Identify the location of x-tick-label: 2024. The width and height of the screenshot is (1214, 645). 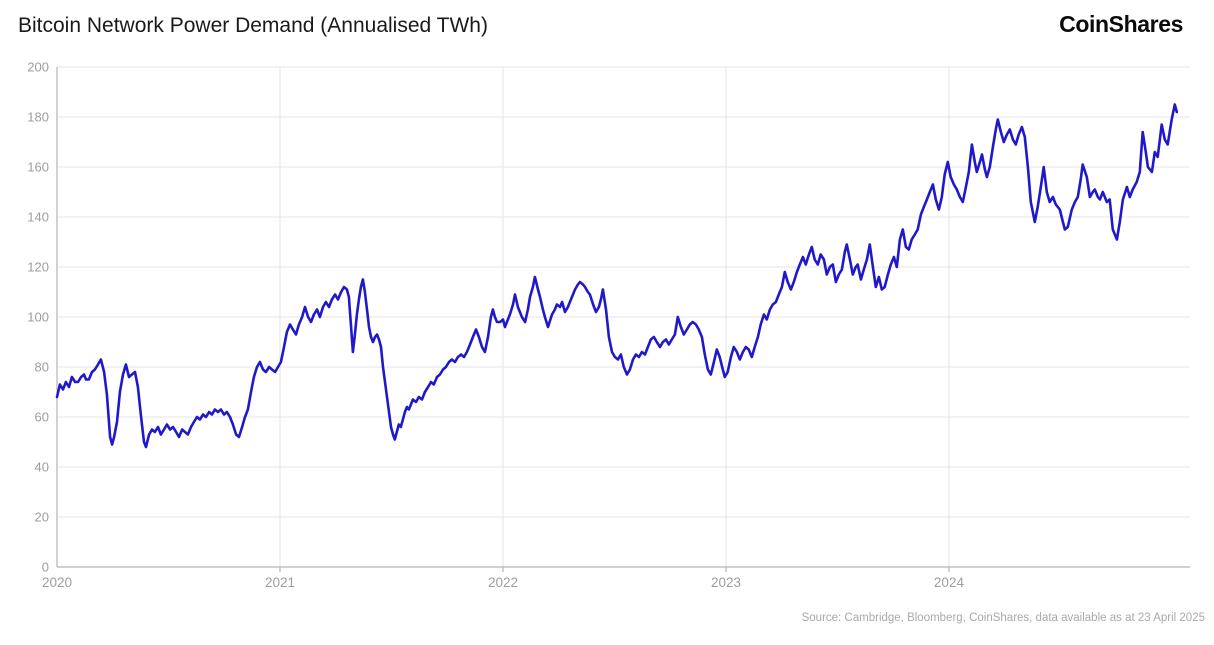
(949, 582).